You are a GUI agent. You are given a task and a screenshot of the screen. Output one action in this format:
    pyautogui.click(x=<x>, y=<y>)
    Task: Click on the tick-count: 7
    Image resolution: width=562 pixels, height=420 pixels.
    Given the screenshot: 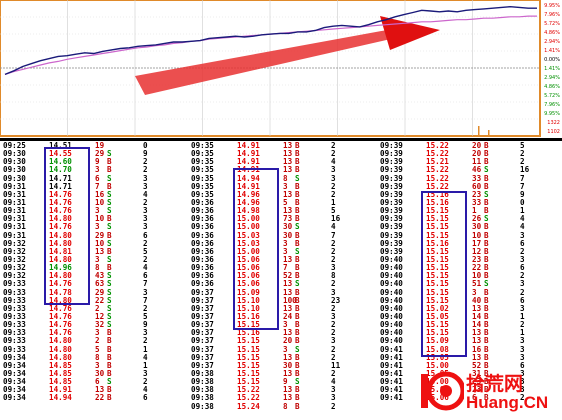 What is the action you would take?
    pyautogui.click(x=333, y=235)
    